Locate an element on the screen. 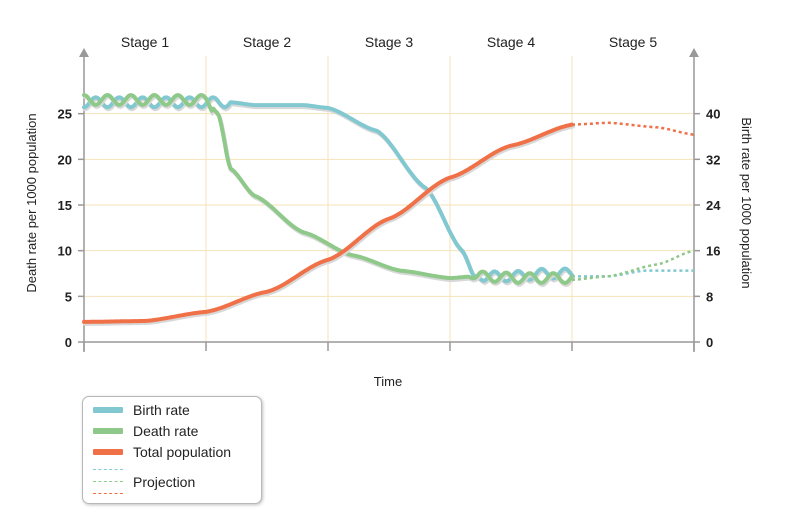  left-axis-title: Death rate per 1000 population is located at coordinates (31, 202).